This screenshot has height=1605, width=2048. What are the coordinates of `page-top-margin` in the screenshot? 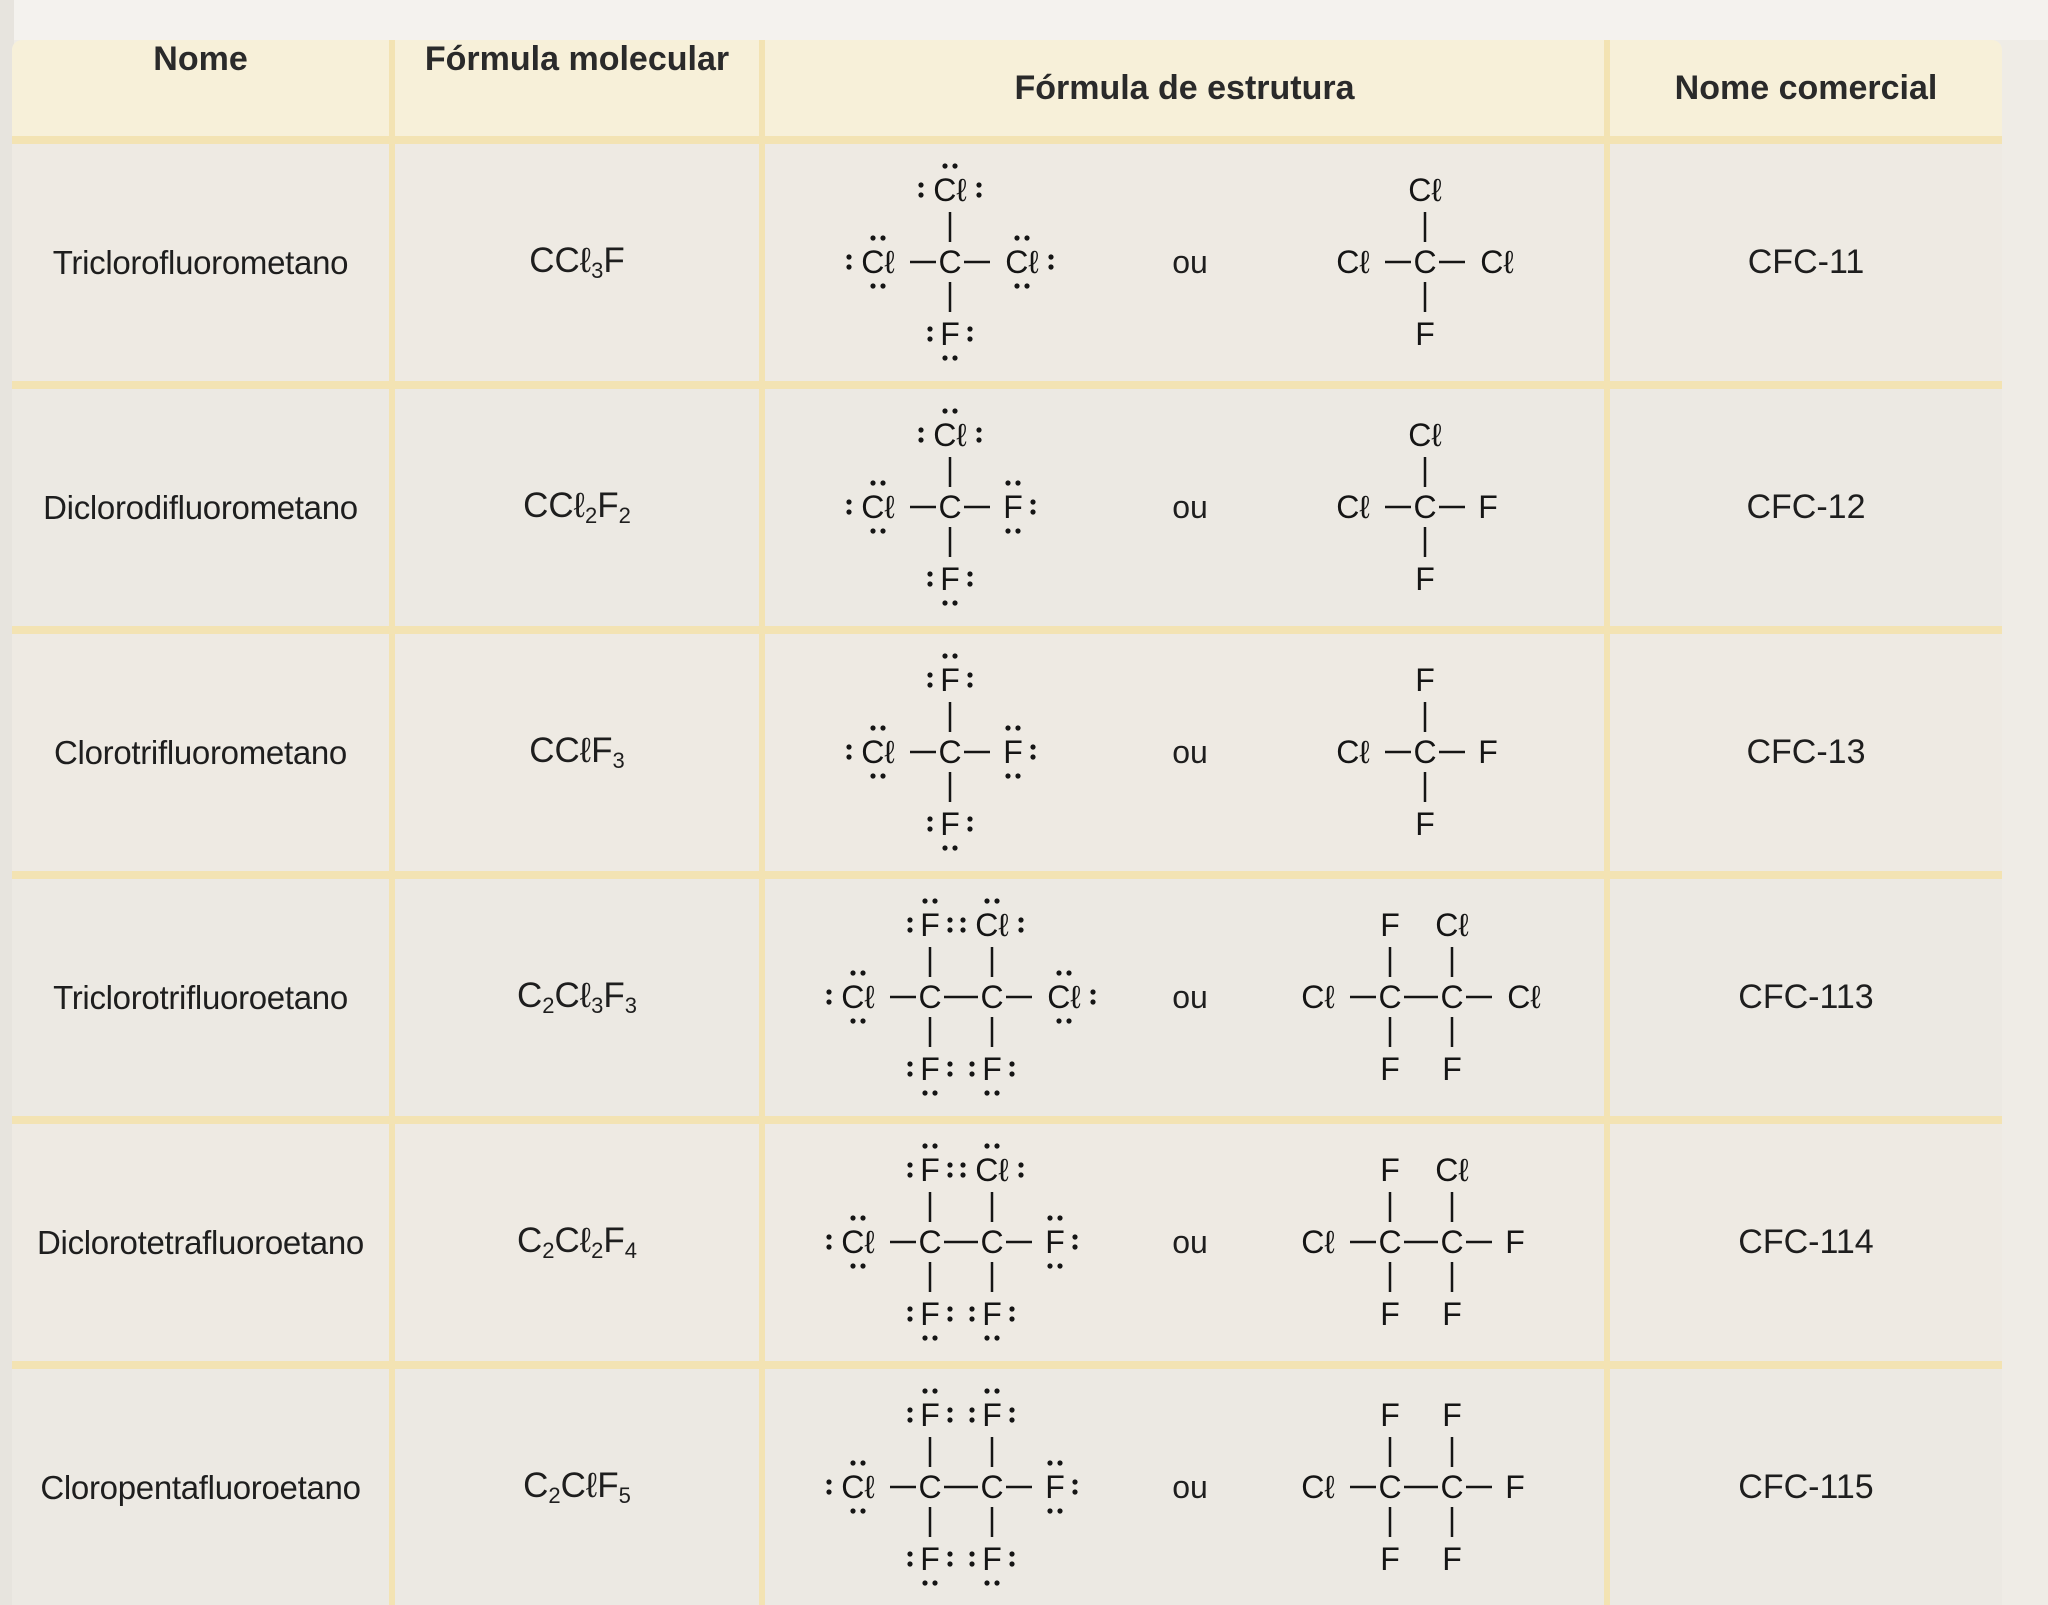 It's located at (1024, 20).